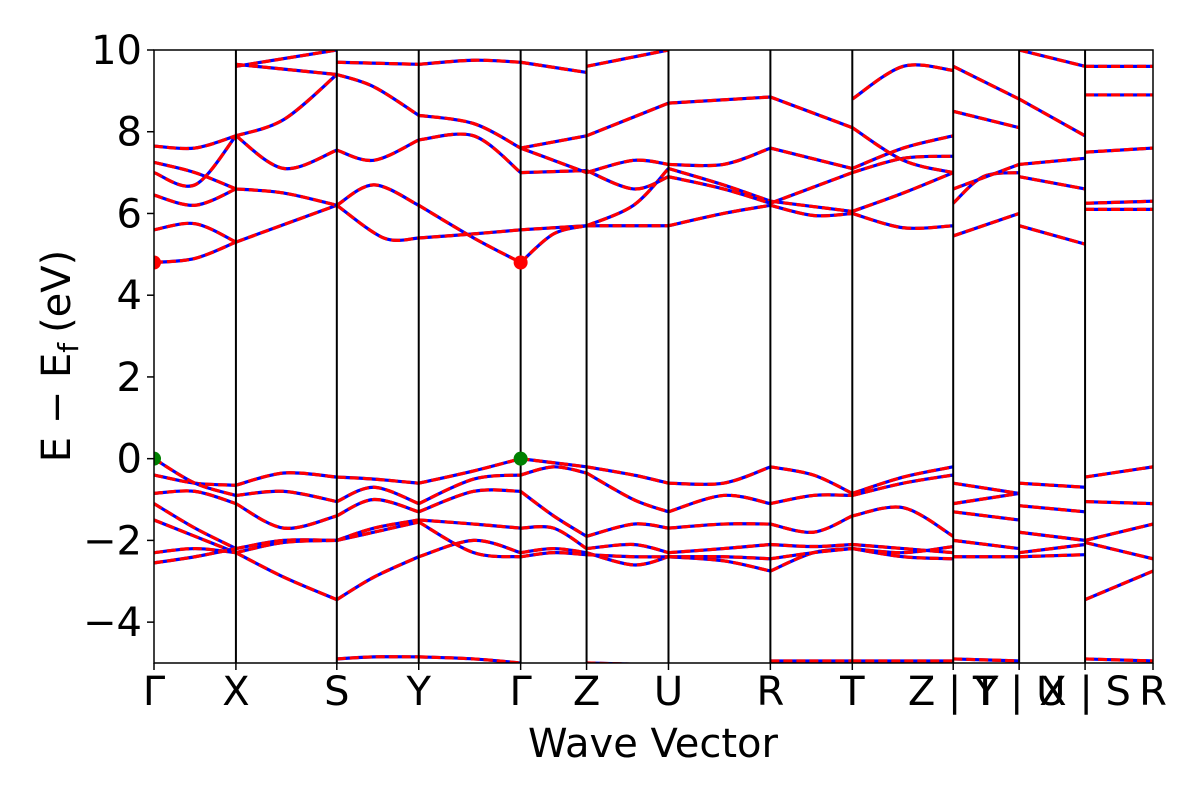  I want to click on band-13-segment-7-red, so click(986, 660).